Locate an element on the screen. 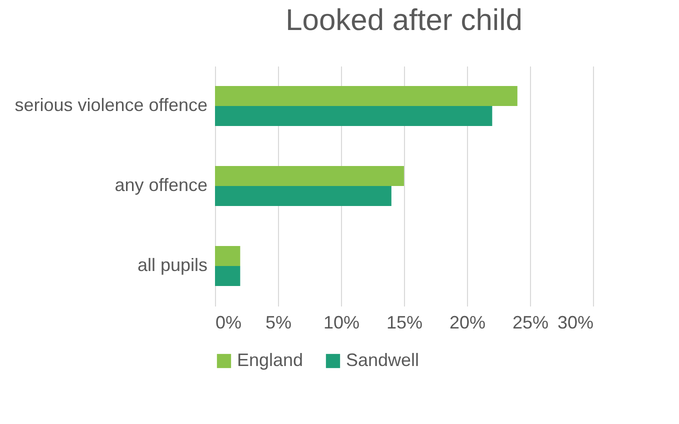 The height and width of the screenshot is (424, 679). x-tick-label: 20% is located at coordinates (467, 322).